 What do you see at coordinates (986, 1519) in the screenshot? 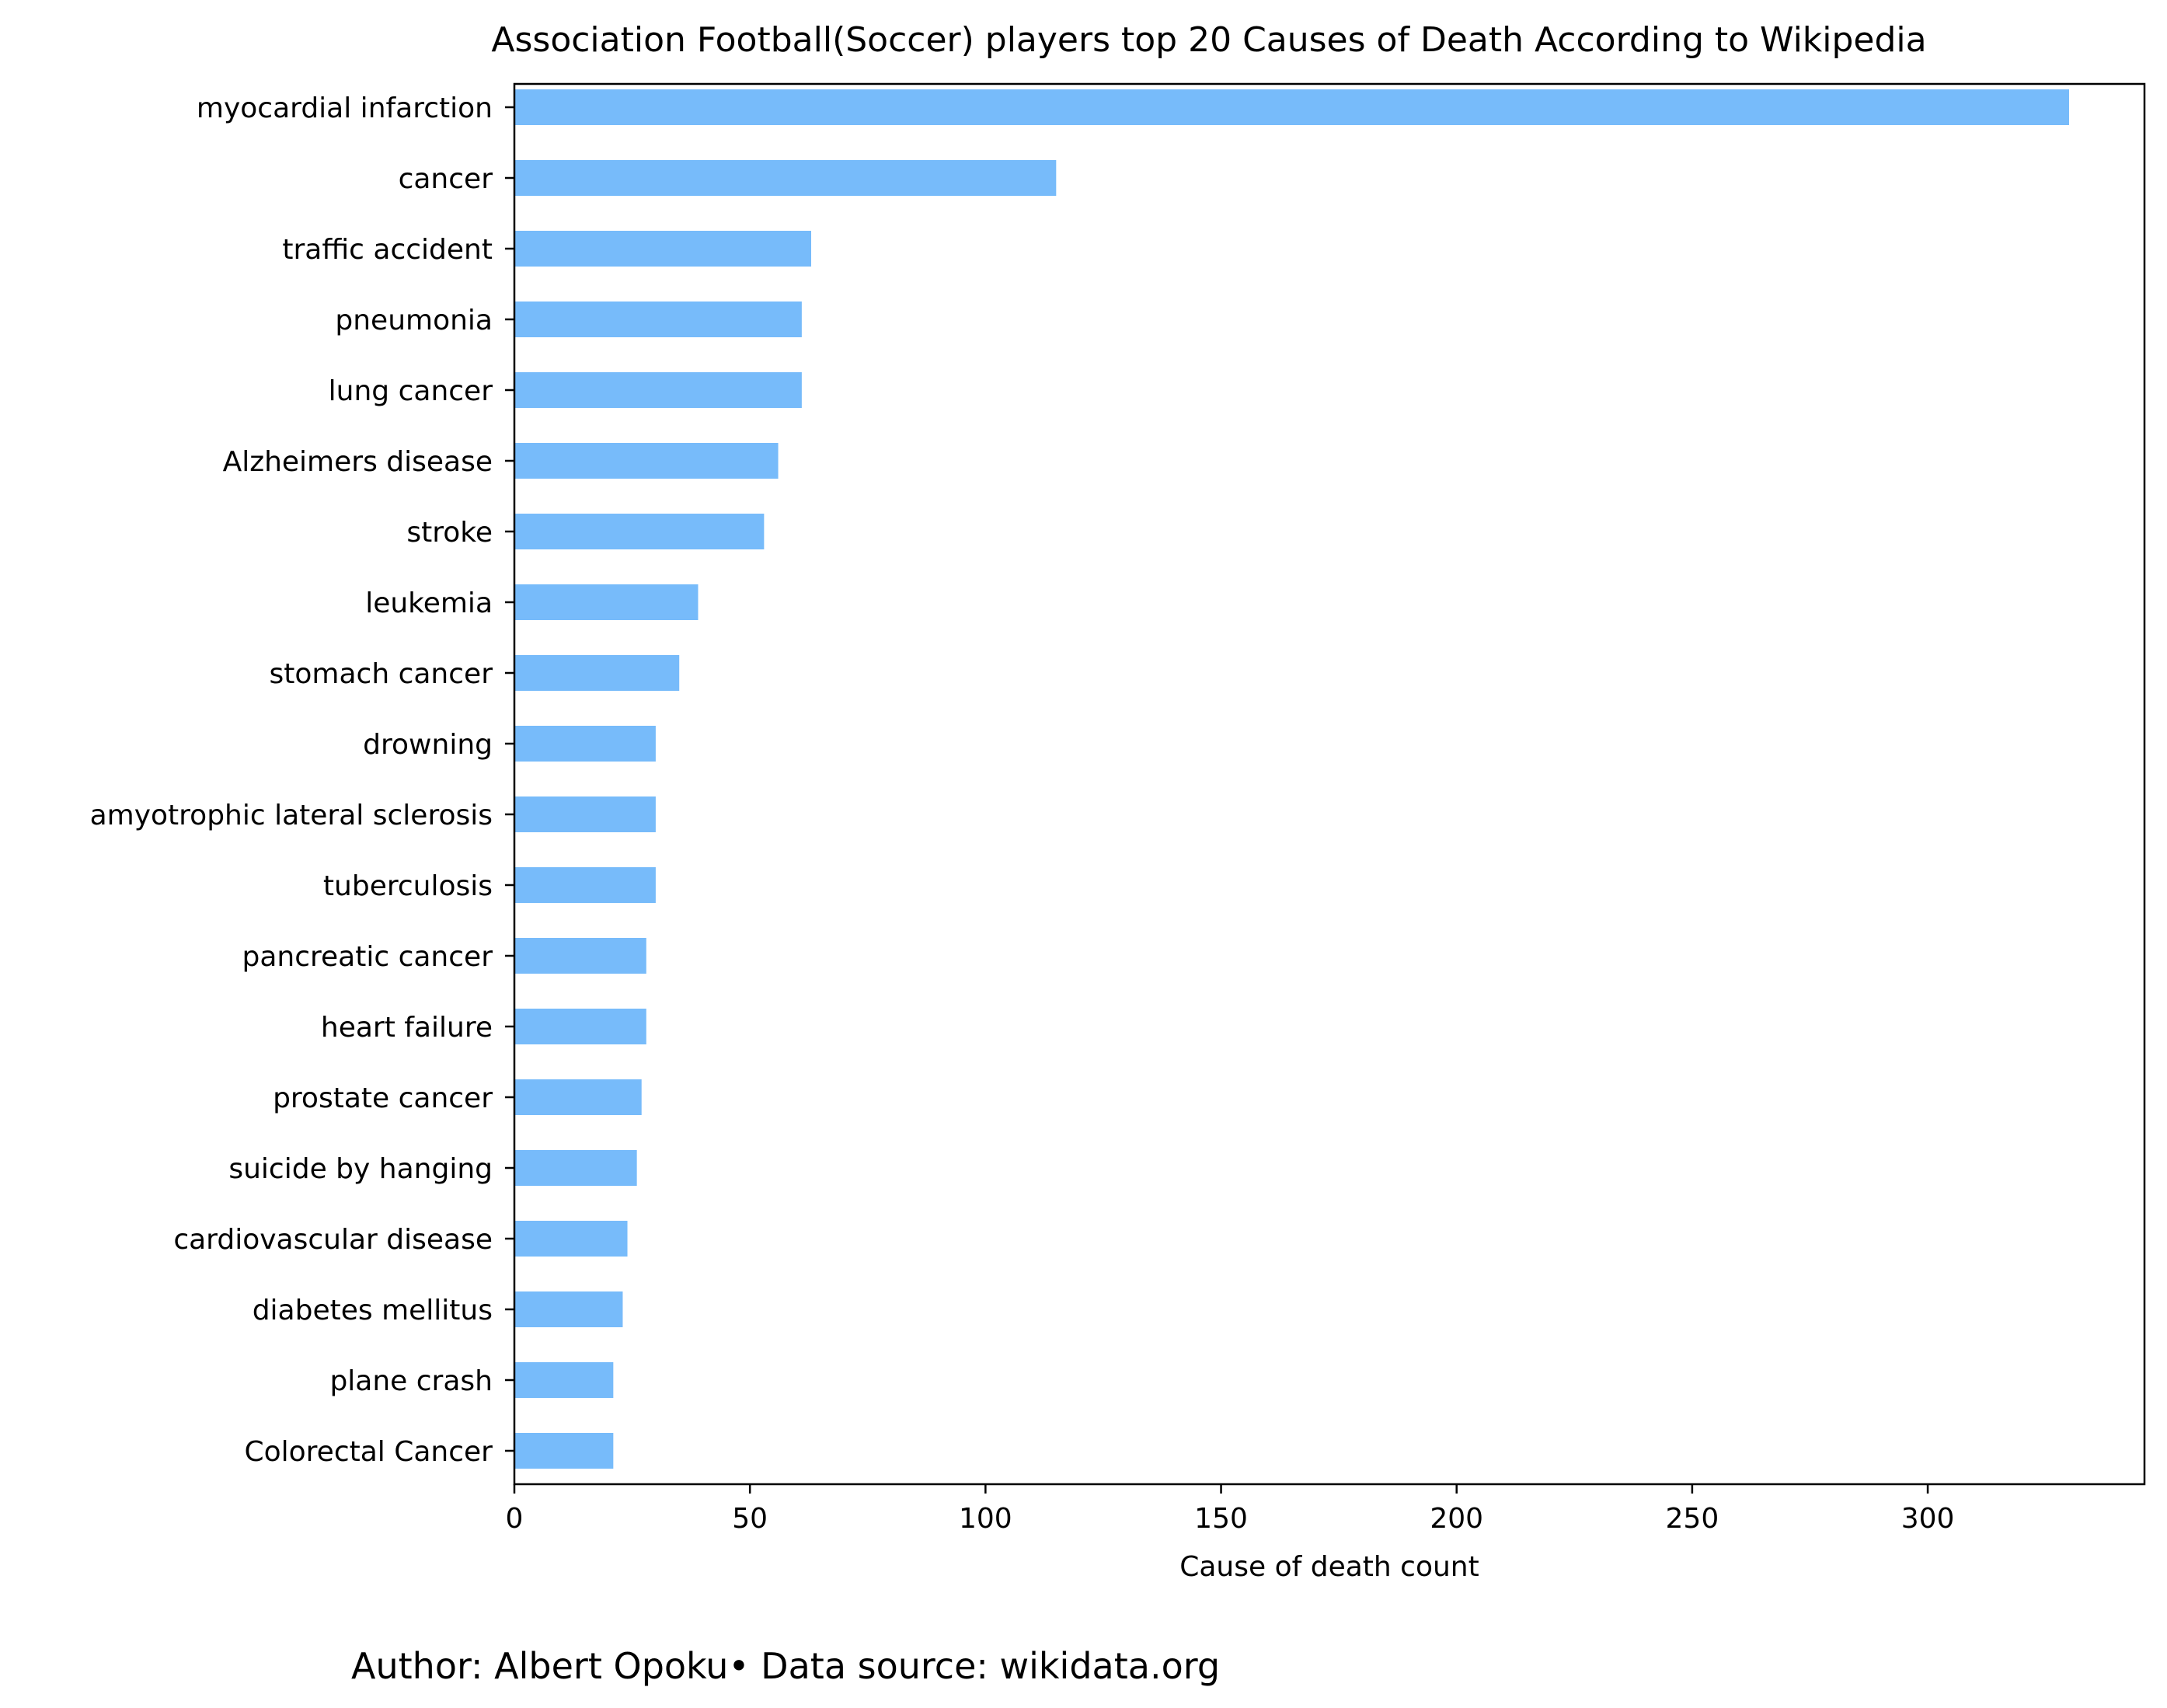
I see `x-tick-label: 100` at bounding box center [986, 1519].